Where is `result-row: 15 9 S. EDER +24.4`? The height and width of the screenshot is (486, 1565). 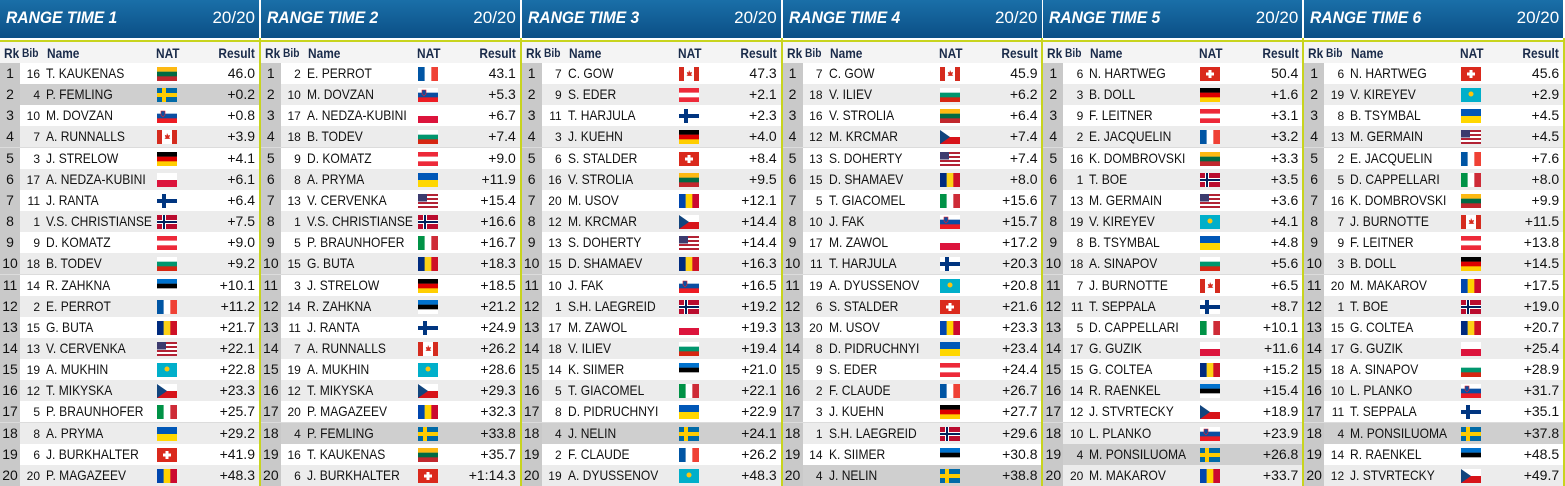 result-row: 15 9 S. EDER +24.4 is located at coordinates (912, 370).